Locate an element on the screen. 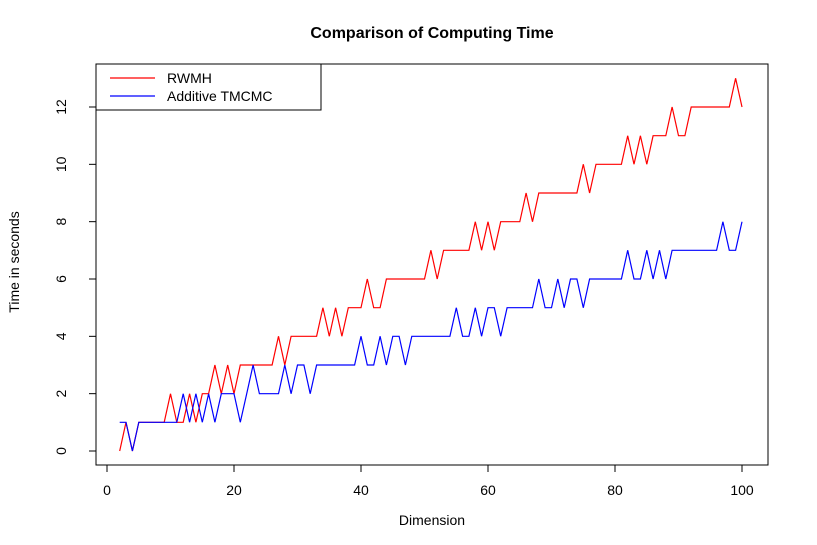 Image resolution: width=817 pixels, height=545 pixels. y-tick-label: 4 is located at coordinates (61, 336).